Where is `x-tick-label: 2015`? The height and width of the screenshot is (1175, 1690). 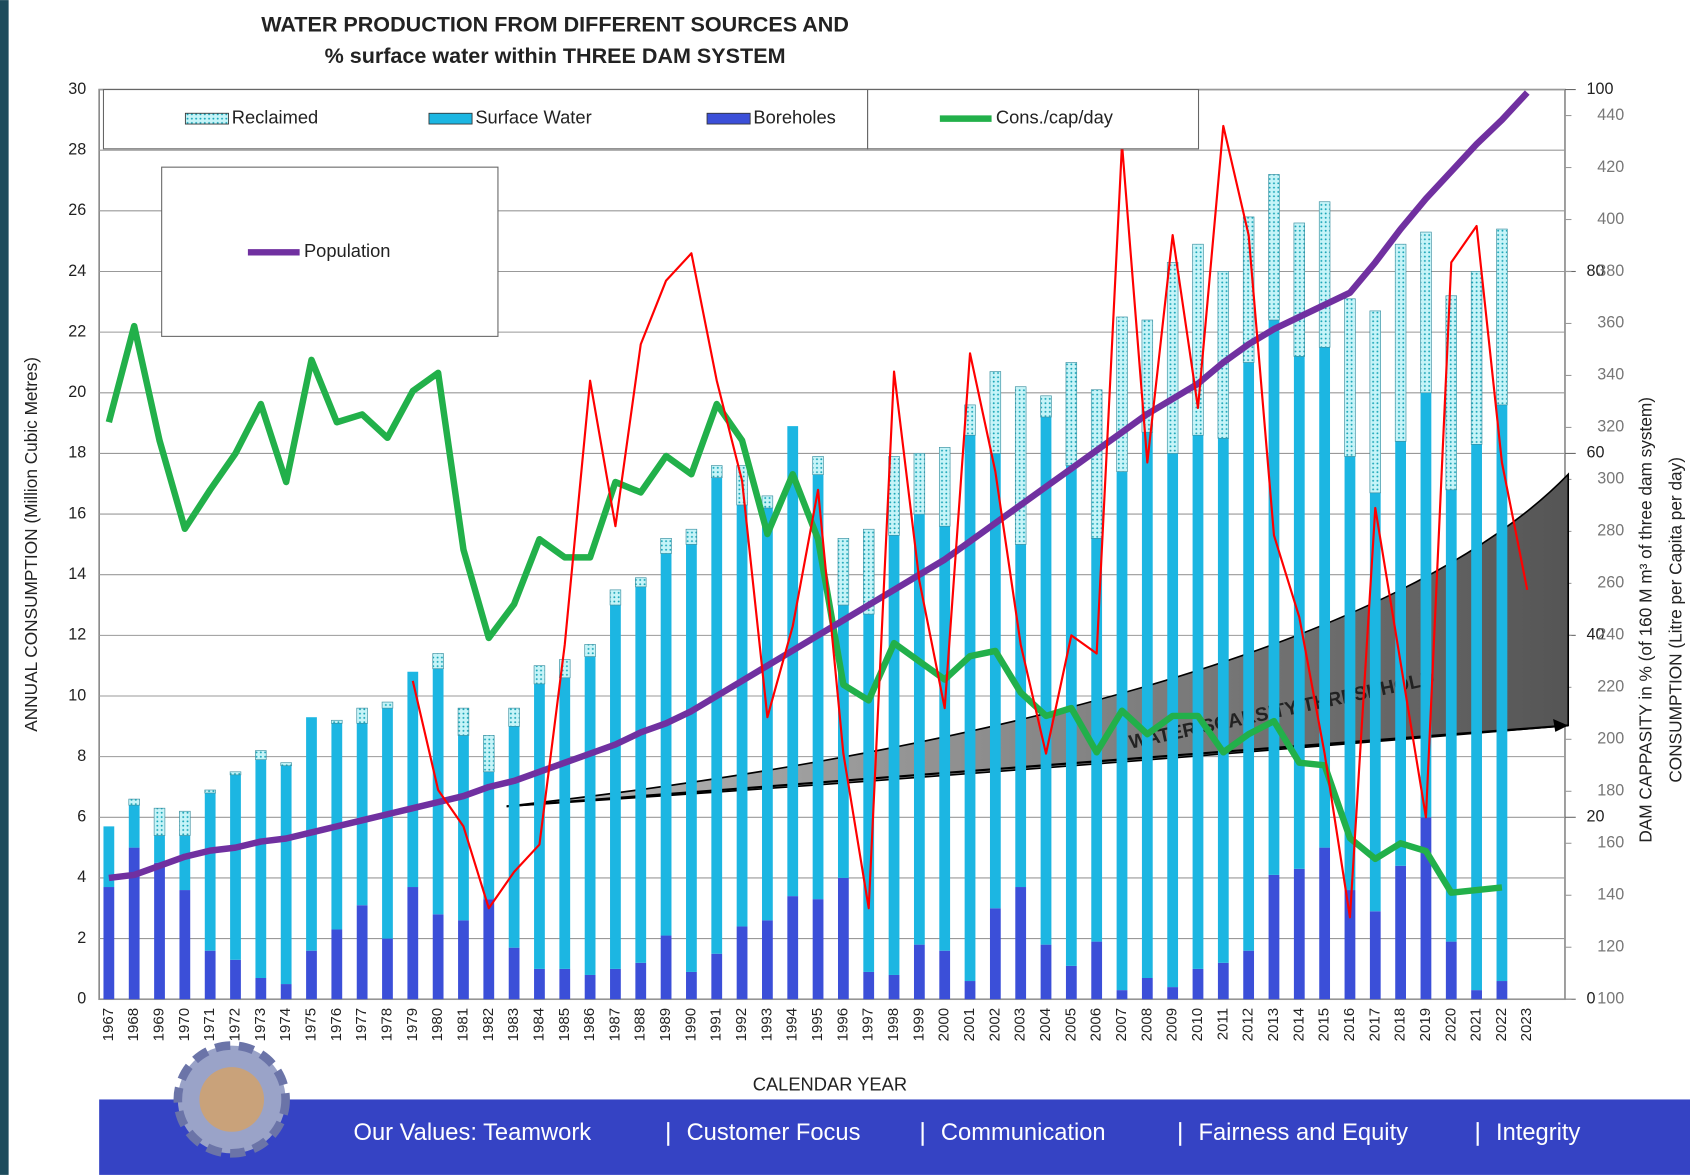 x-tick-label: 2015 is located at coordinates (1324, 1025).